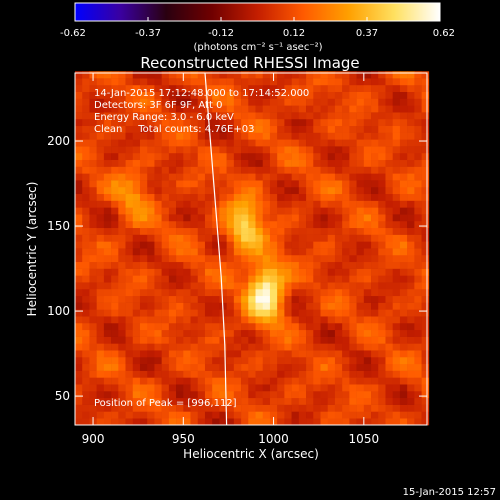  Describe the element at coordinates (62, 396) in the screenshot. I see `y-tick-label: 50` at that location.